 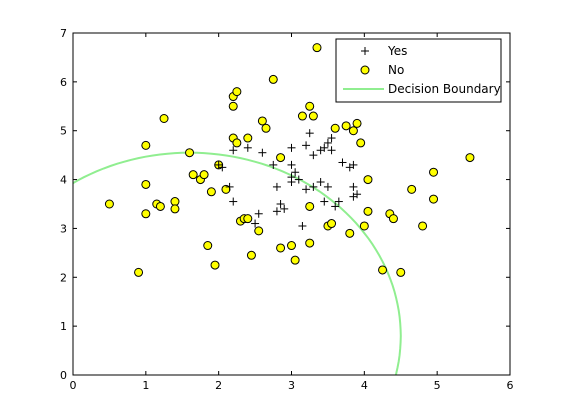 I want to click on legend-yes-symbol, so click(x=365, y=51).